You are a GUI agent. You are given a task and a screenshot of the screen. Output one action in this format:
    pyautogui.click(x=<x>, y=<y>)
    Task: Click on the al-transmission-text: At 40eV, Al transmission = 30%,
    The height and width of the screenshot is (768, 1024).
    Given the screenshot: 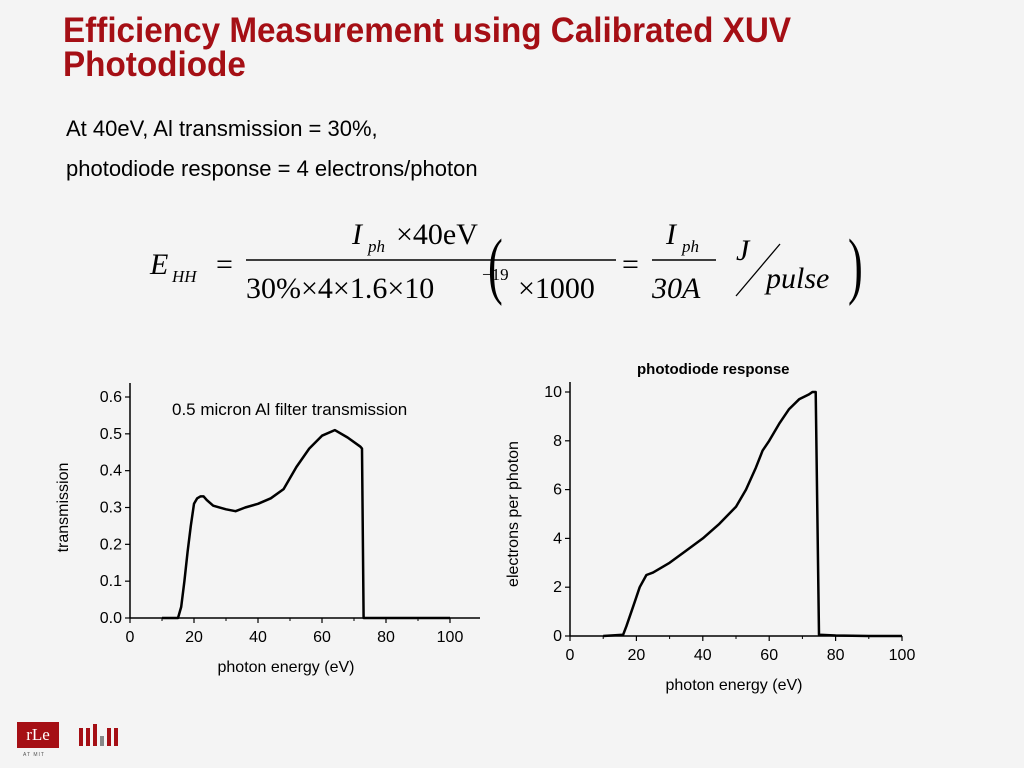 What is the action you would take?
    pyautogui.click(x=222, y=128)
    